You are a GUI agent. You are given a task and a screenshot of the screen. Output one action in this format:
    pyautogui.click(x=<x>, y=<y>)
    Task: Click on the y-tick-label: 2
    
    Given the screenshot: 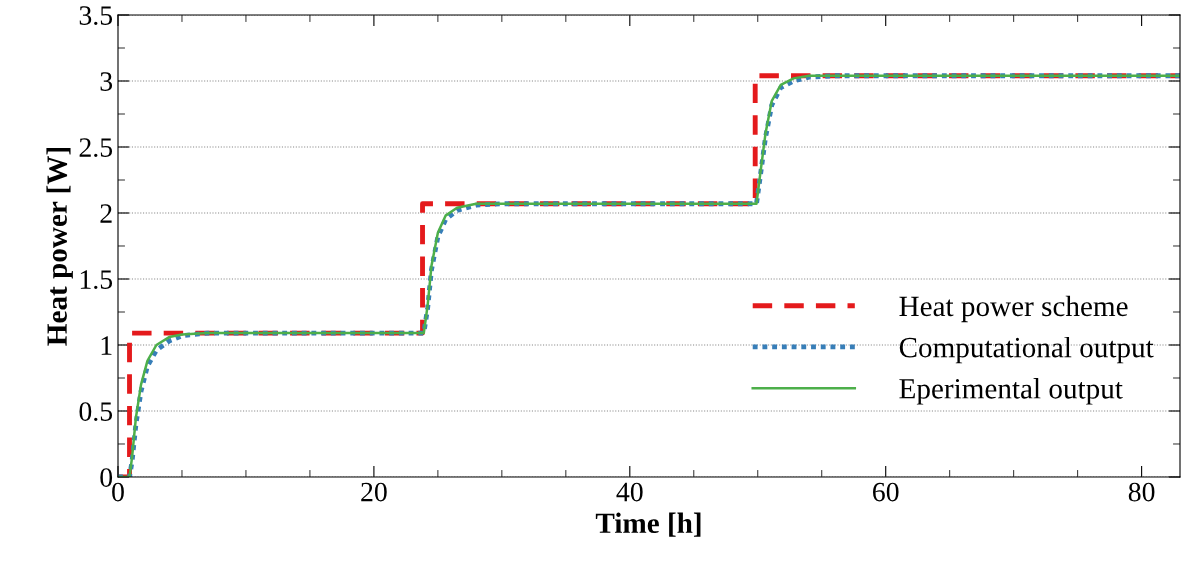 What is the action you would take?
    pyautogui.click(x=106, y=213)
    